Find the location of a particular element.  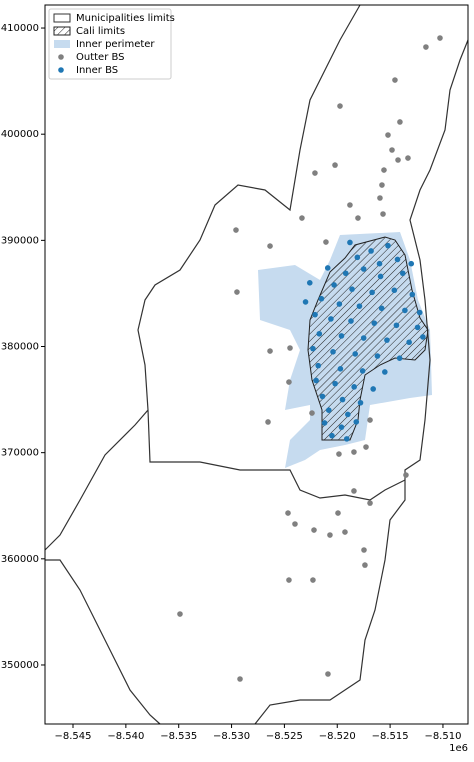

x-tick-label: −8.510 is located at coordinates (442, 736).